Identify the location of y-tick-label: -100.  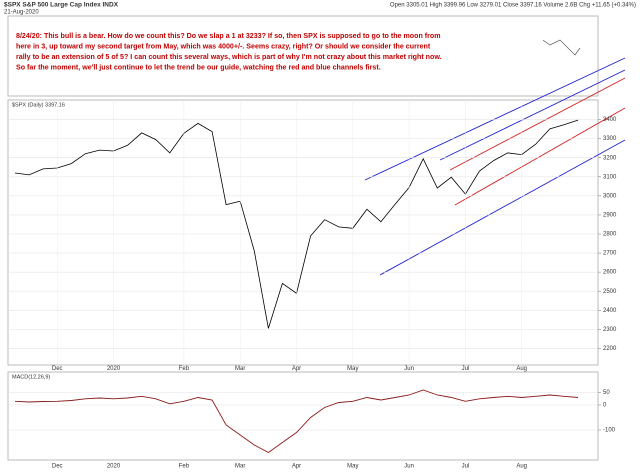
(609, 431).